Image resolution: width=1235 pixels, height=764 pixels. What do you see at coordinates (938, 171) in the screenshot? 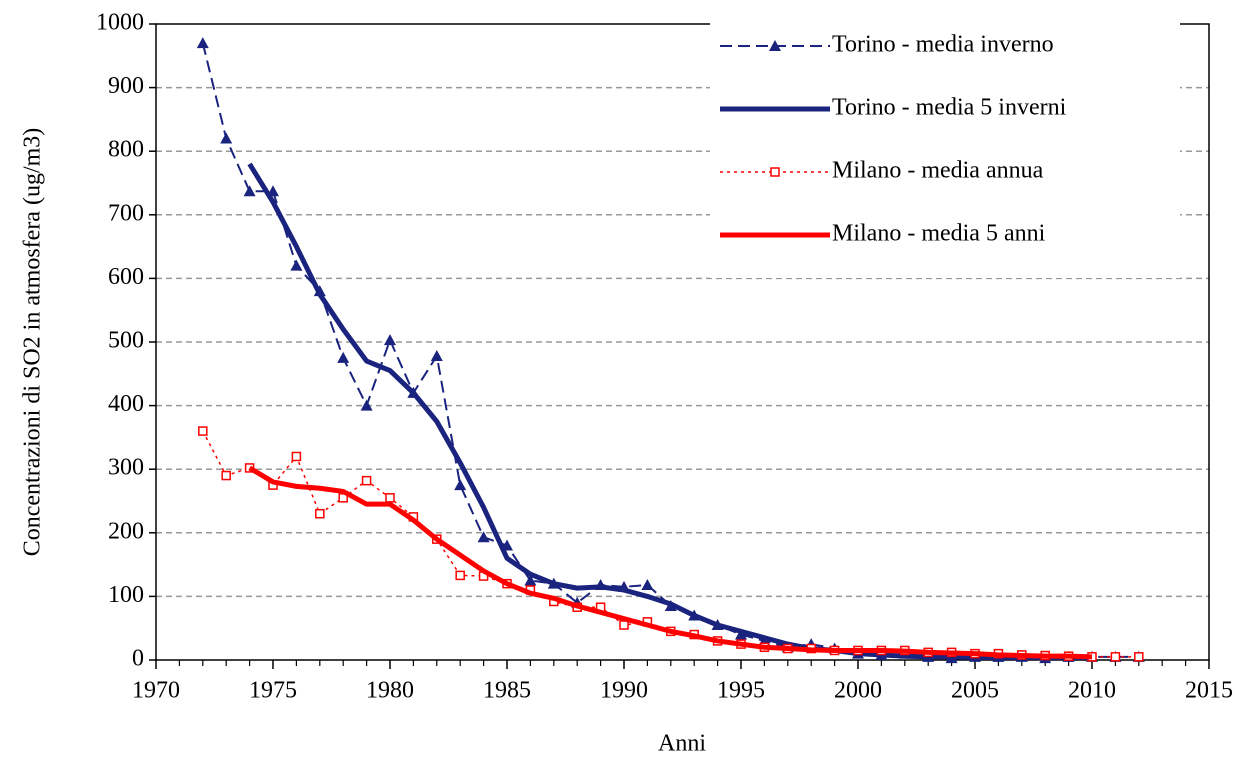
I see `legend-label: Milano - media annua` at bounding box center [938, 171].